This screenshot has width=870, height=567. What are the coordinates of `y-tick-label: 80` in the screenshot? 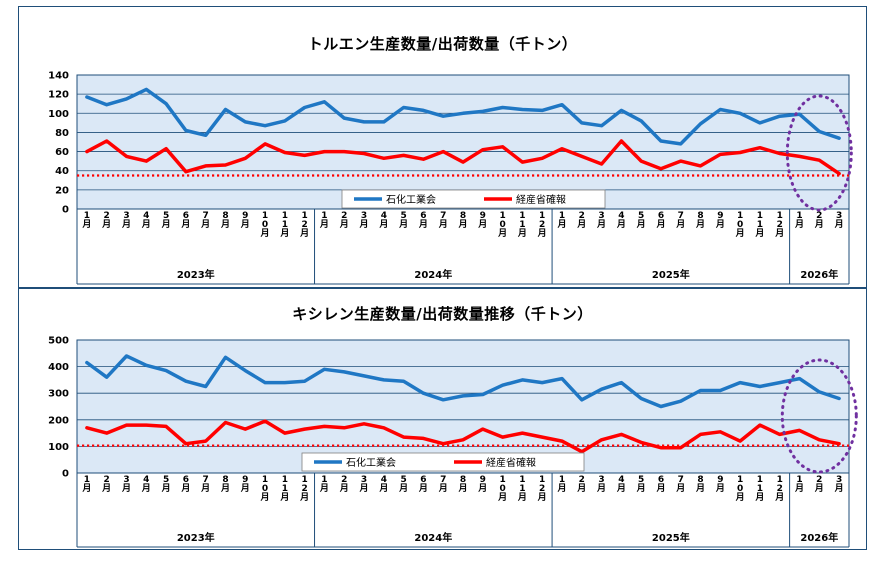 It's located at (62, 133).